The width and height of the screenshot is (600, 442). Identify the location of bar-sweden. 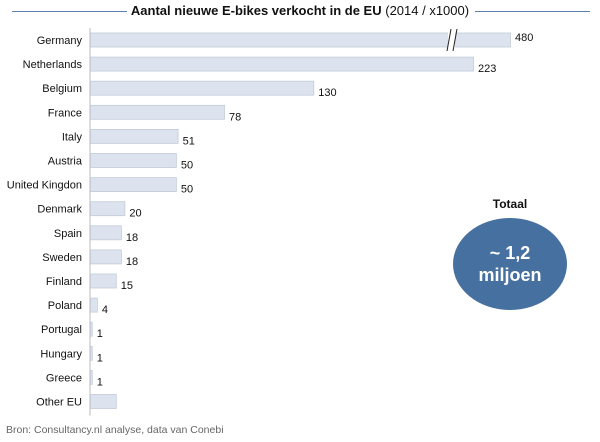
(106, 257).